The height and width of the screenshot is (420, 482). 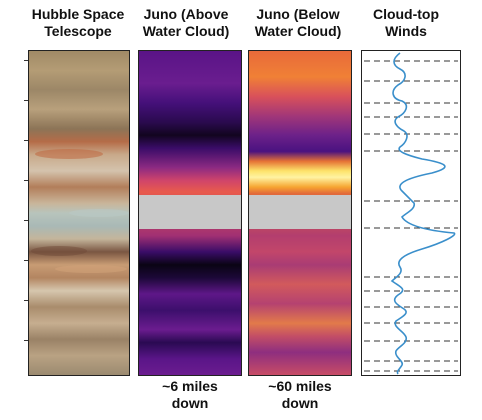 I want to click on footer-juno-above: ~6 miles down, so click(x=190, y=395).